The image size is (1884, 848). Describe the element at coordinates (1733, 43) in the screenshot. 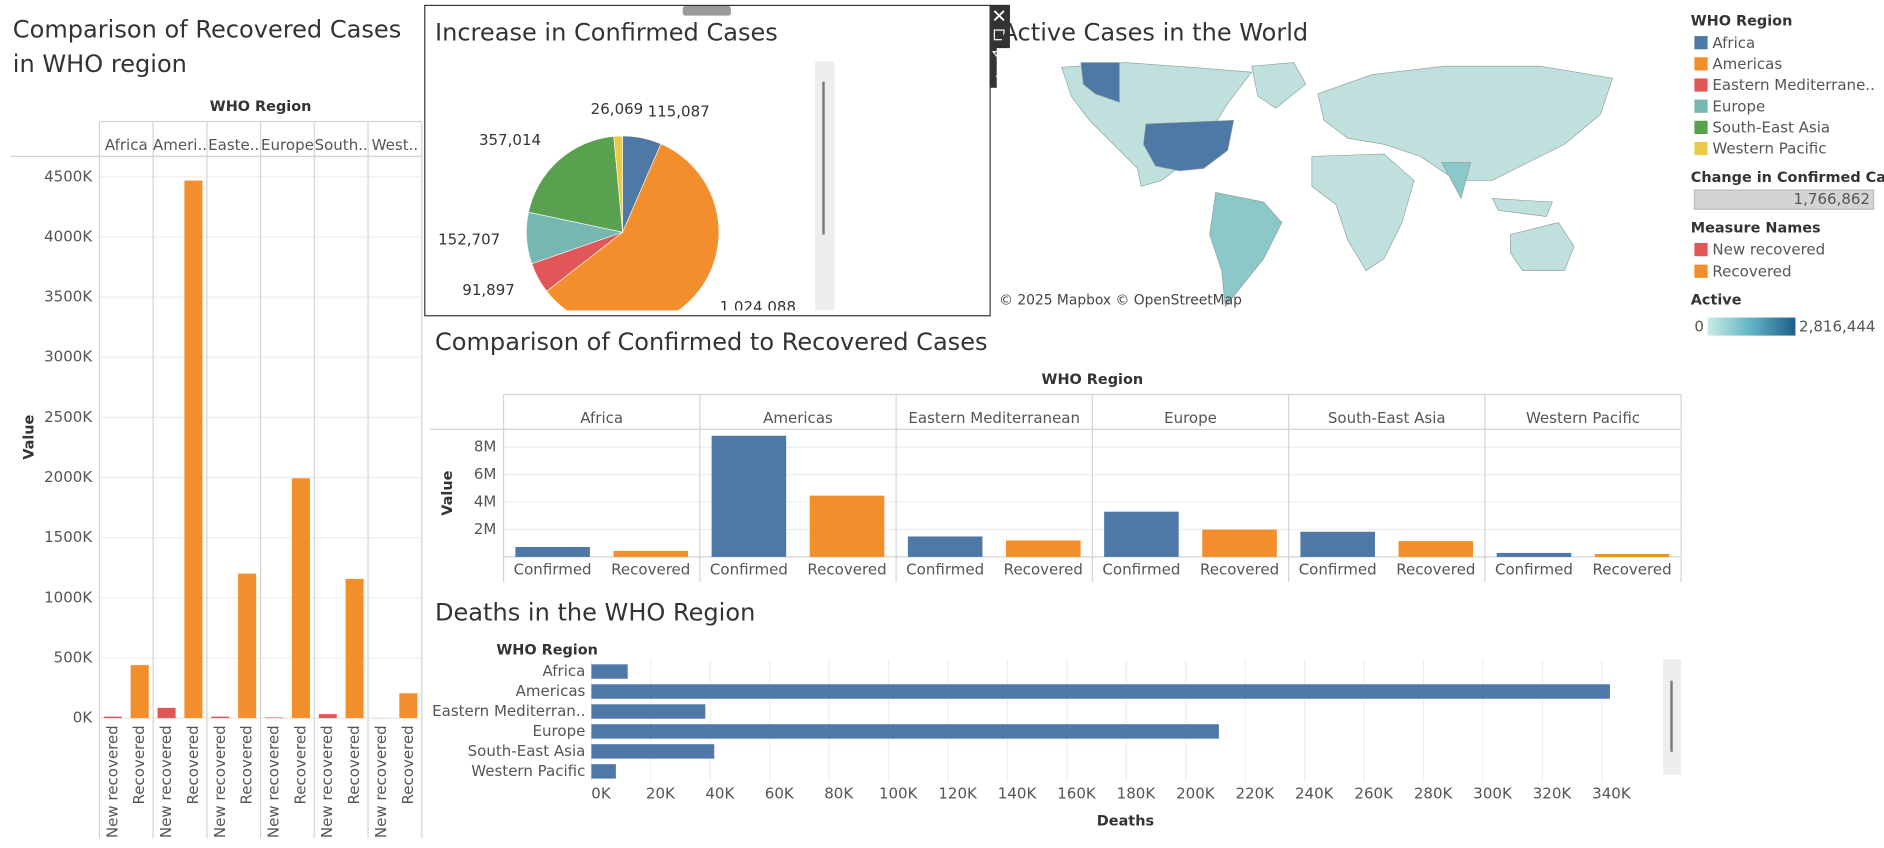

I see `legend-label: Africa` at that location.